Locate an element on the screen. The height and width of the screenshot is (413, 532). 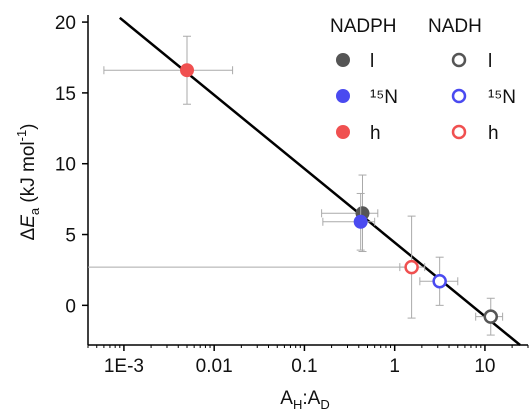
y-tick-label: 10 is located at coordinates (65, 165).